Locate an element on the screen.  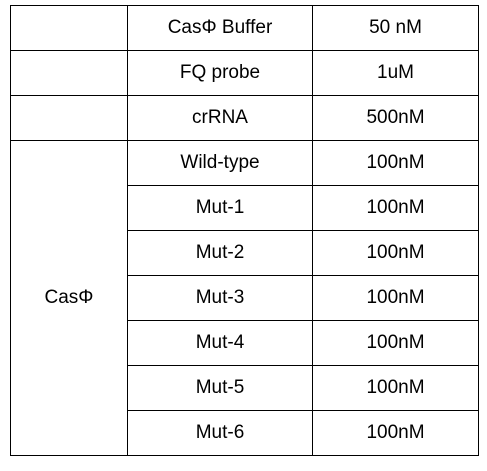
table-row: Mut-5 100nM is located at coordinates (245, 388).